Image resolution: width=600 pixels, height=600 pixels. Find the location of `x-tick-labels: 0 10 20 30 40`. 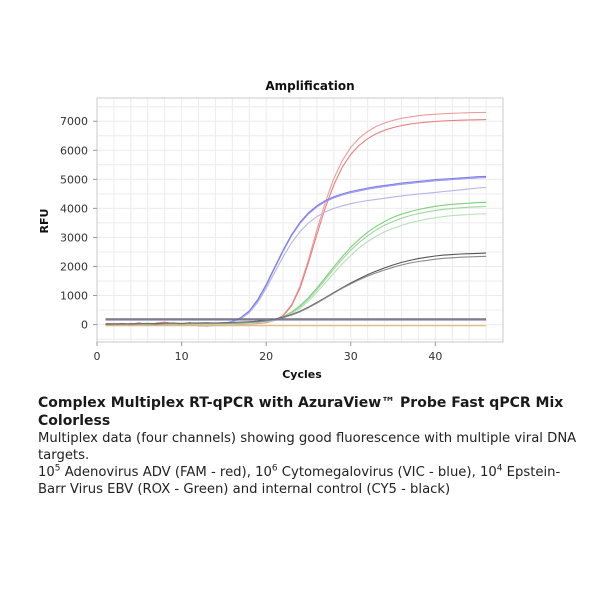

x-tick-labels: 0 10 20 30 40 is located at coordinates (268, 352).